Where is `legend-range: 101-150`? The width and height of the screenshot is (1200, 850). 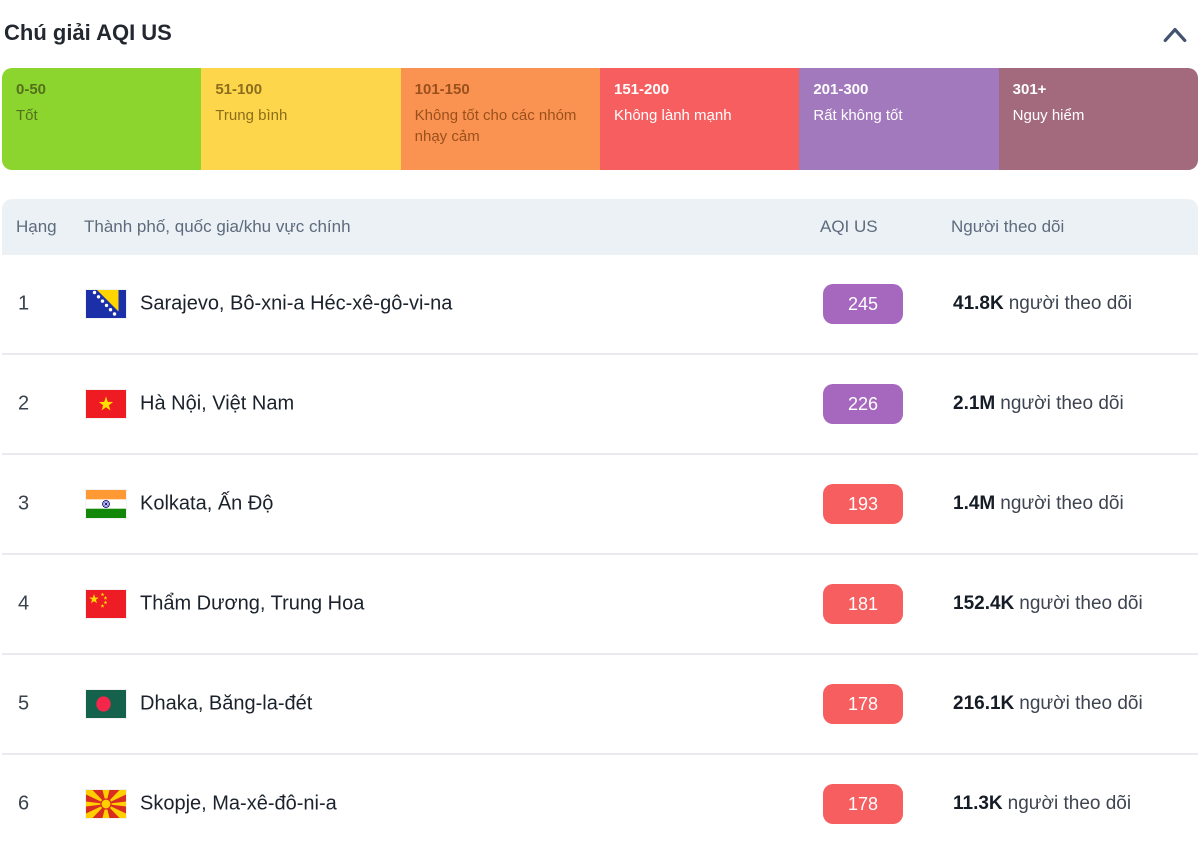
legend-range: 101-150 is located at coordinates (442, 89).